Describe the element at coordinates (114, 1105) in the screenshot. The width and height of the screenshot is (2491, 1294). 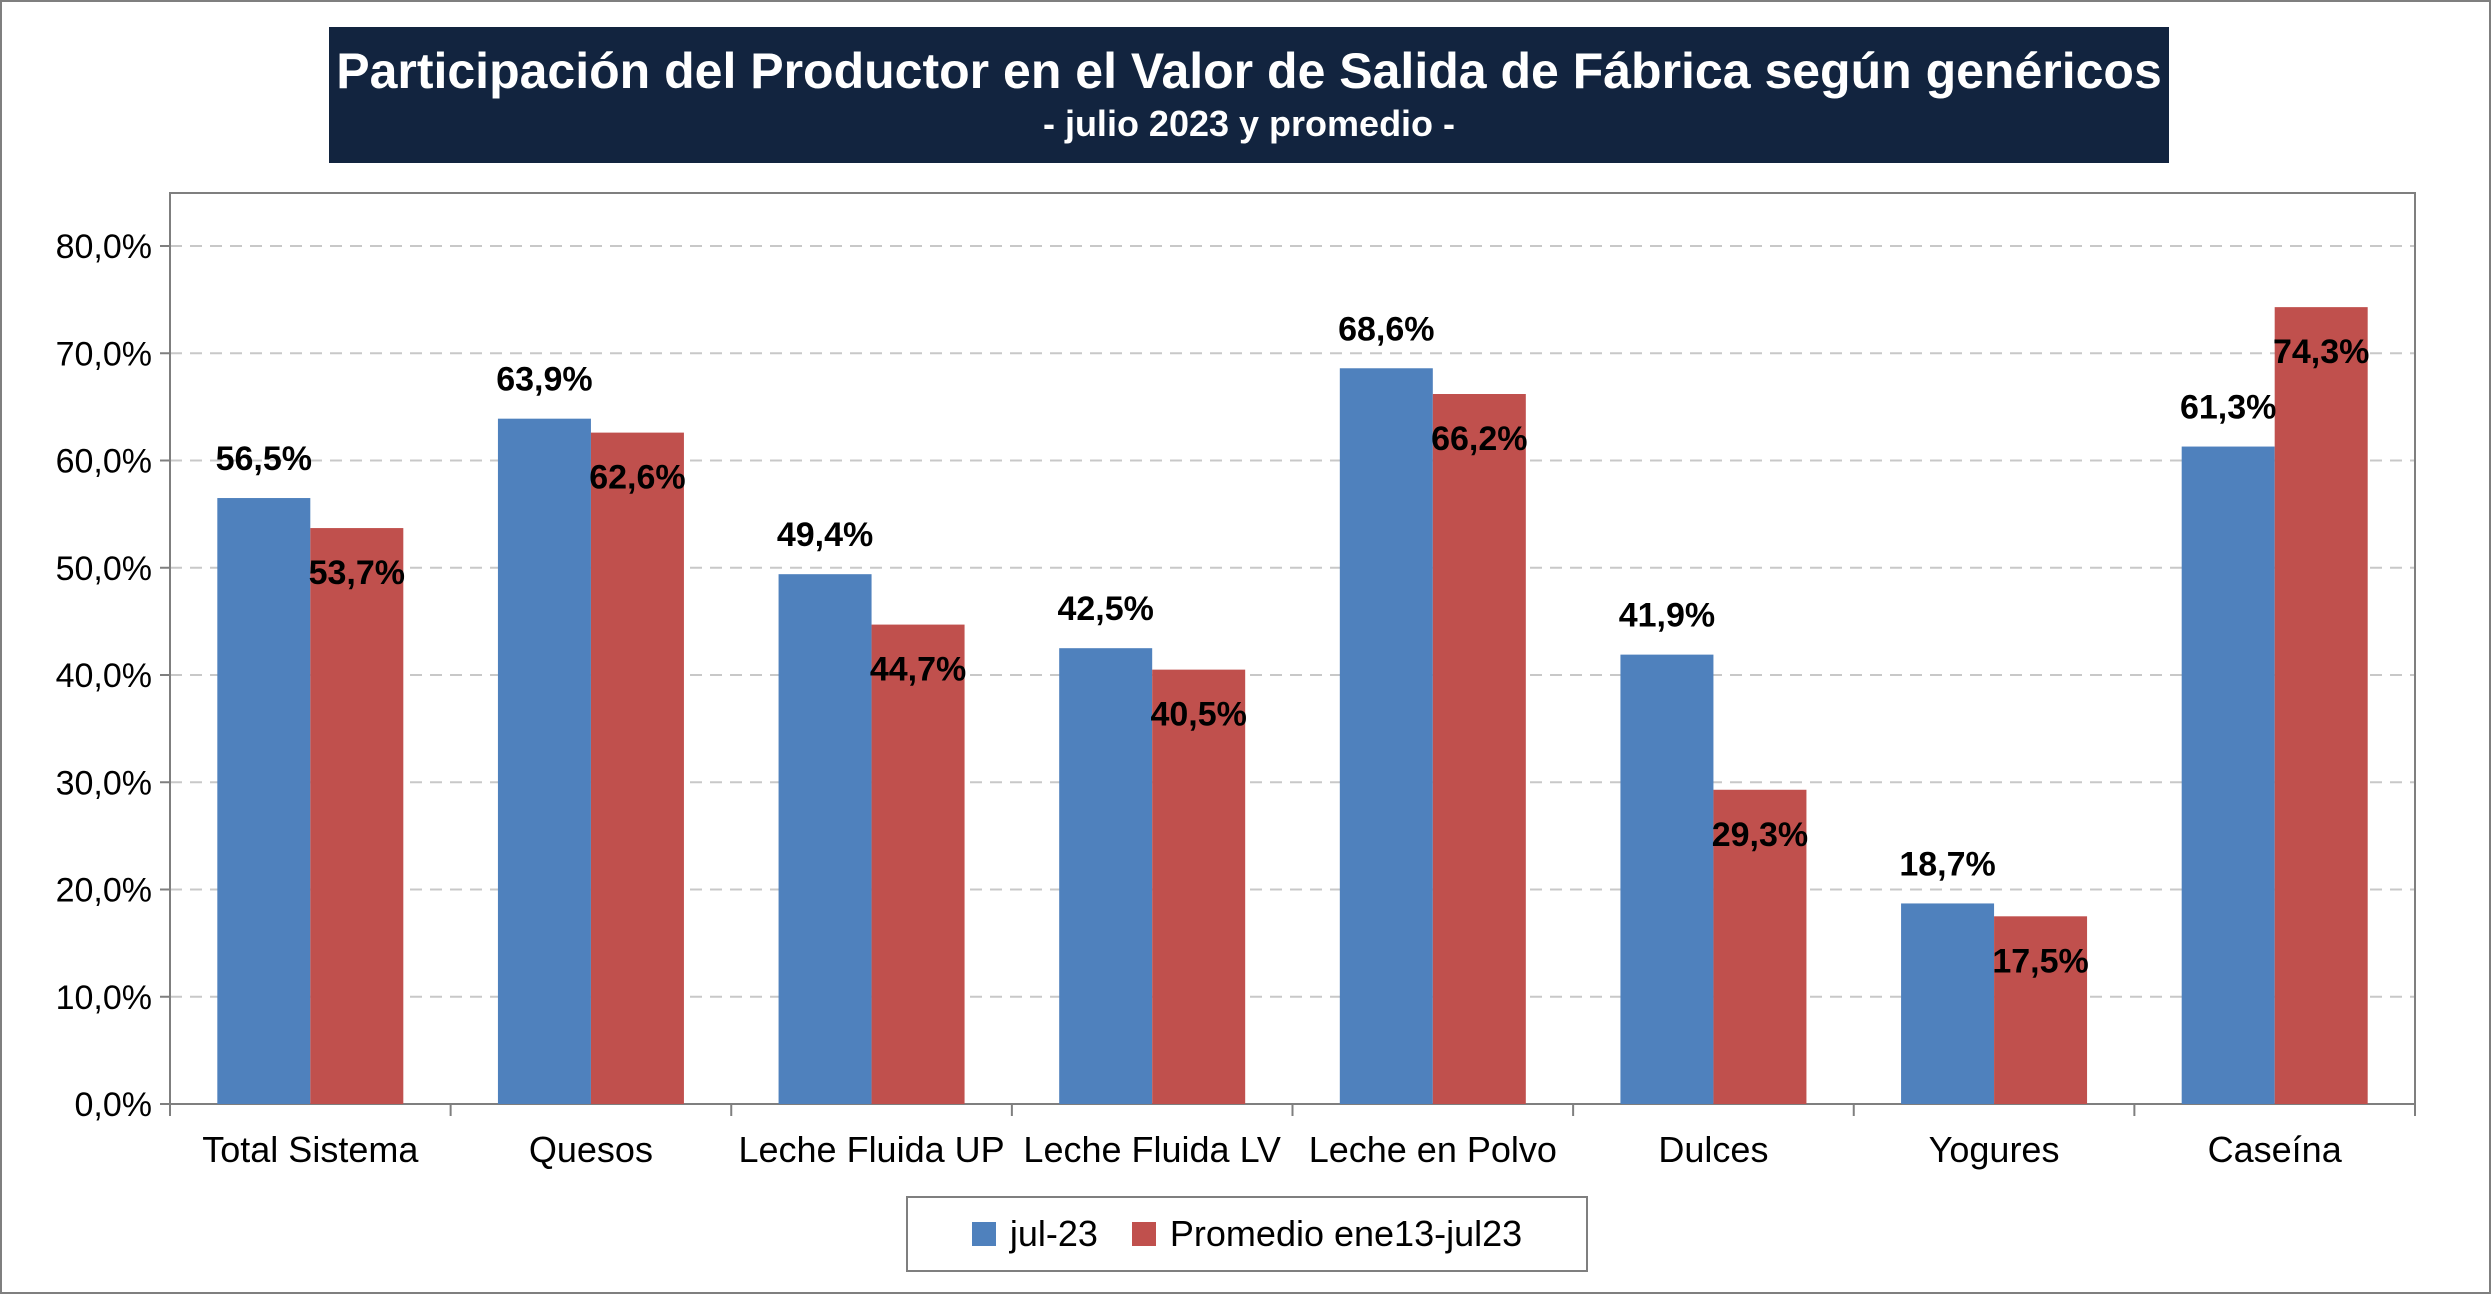
I see `y-tick-label: 0,0%` at that location.